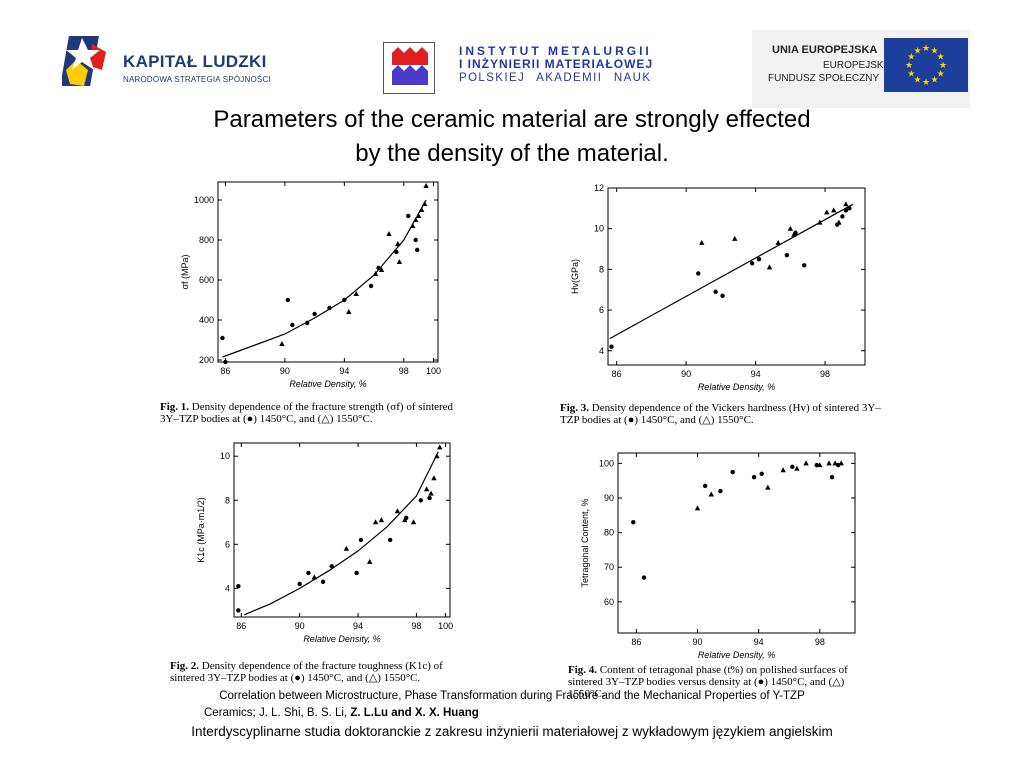  What do you see at coordinates (204, 200) in the screenshot?
I see `fig1-y-tick-label: 1000` at bounding box center [204, 200].